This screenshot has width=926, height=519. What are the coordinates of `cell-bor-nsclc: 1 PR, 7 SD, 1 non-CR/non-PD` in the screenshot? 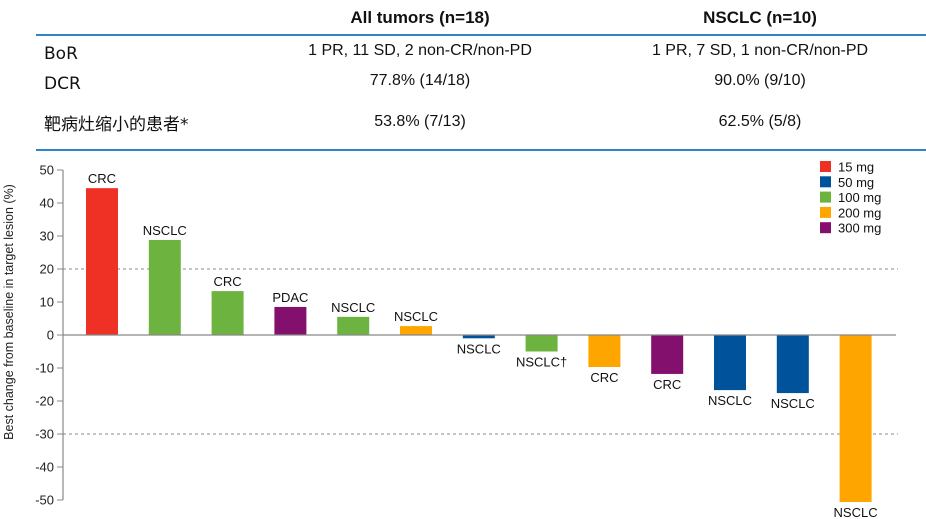 It's located at (760, 50).